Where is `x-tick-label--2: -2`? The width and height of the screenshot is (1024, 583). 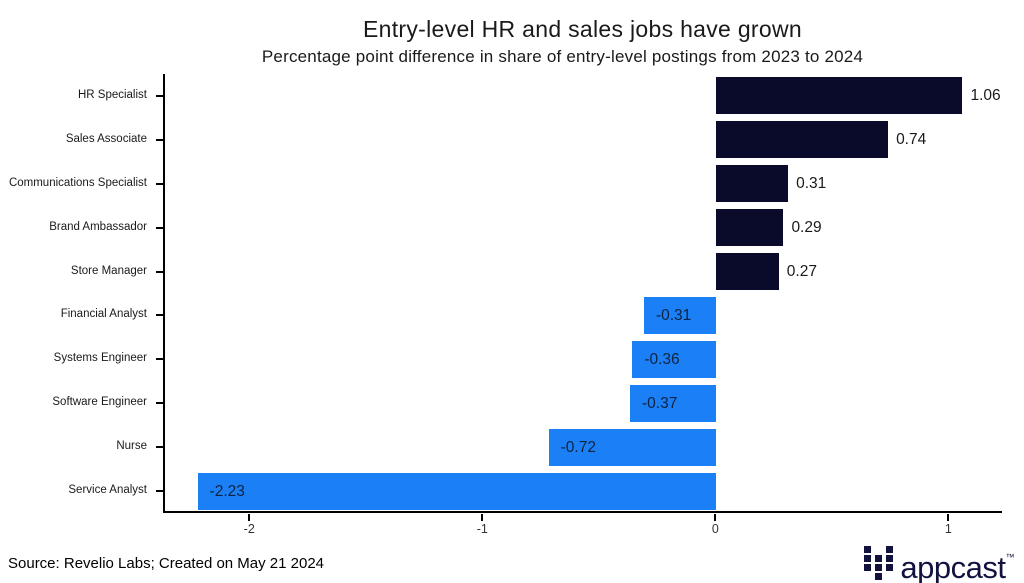
x-tick-label--2: -2 is located at coordinates (249, 529).